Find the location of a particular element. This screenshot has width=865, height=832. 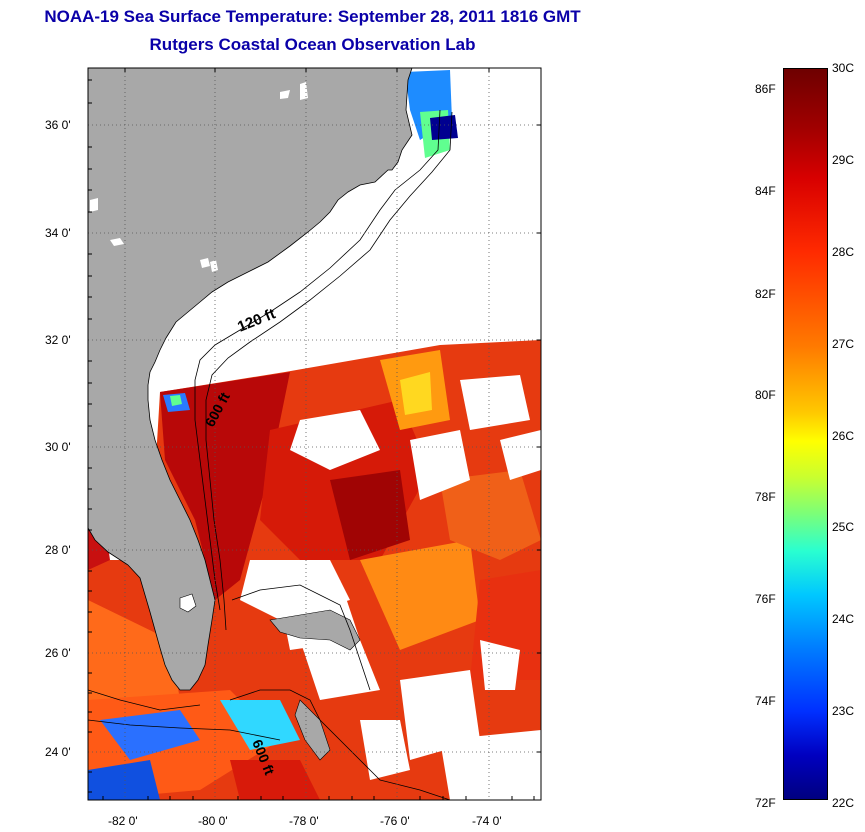

lat-label-34: 34 0' is located at coordinates (58, 233).